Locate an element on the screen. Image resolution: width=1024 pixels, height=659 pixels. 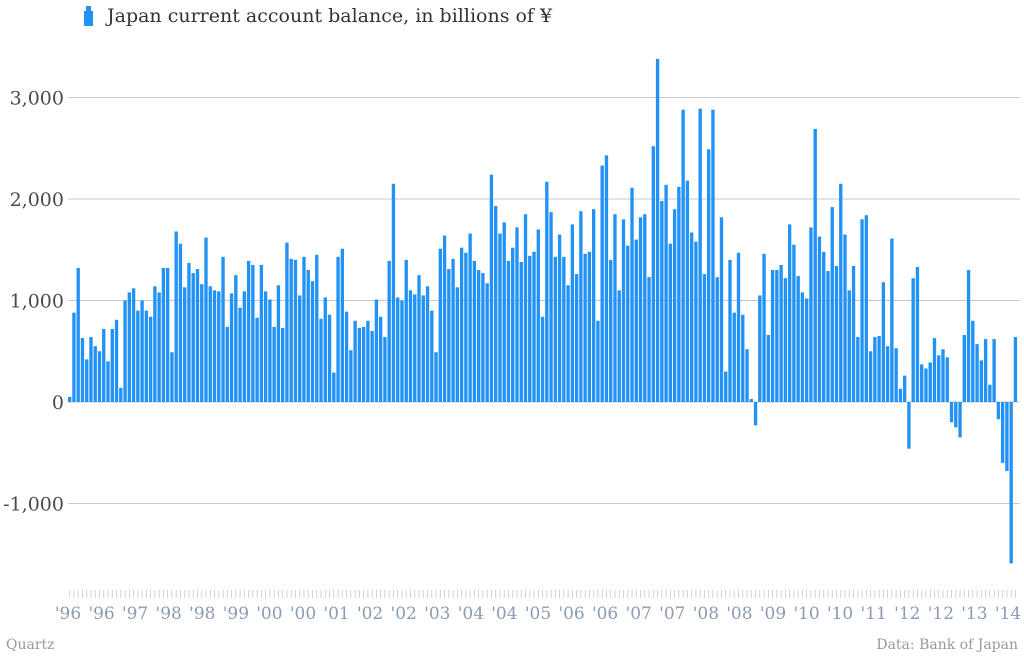
x-tick-label: '07 is located at coordinates (672, 614).